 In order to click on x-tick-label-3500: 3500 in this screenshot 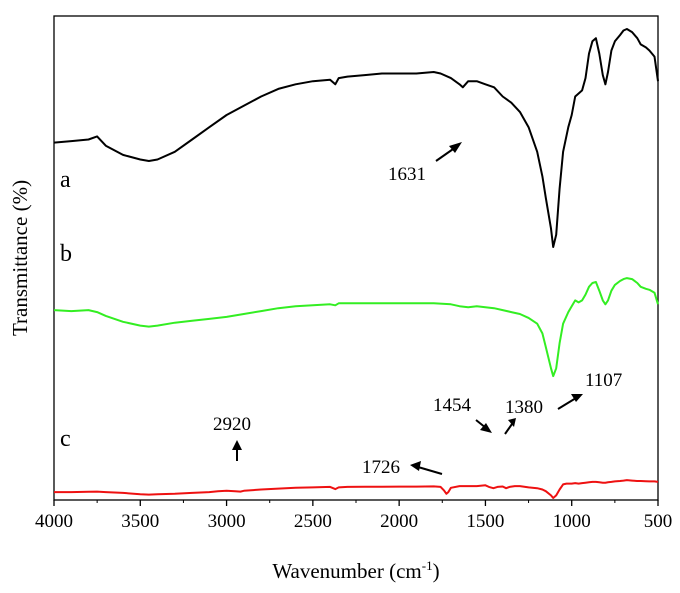, I will do `click(140, 521)`.